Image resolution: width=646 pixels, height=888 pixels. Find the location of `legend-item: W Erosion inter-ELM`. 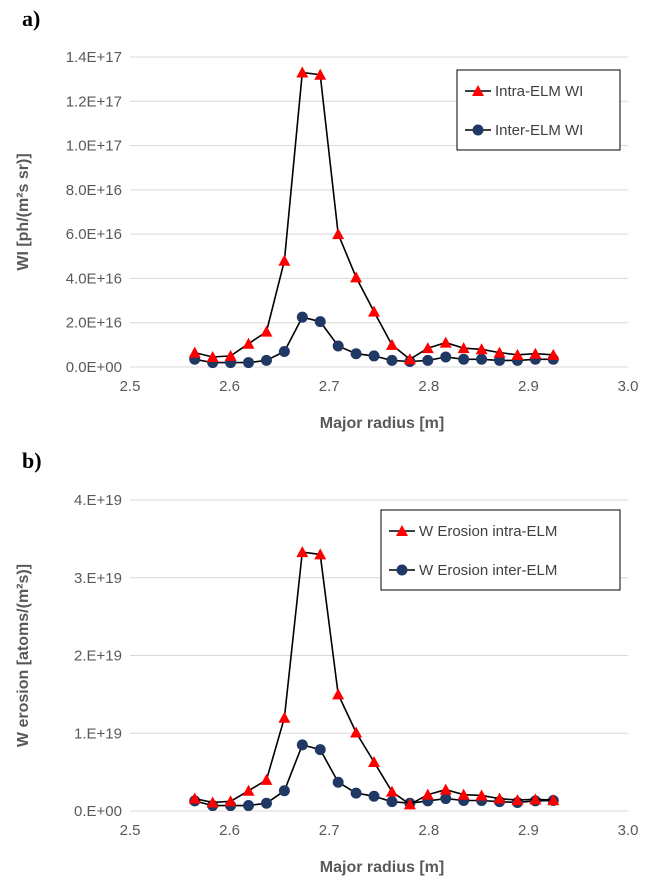

legend-item: W Erosion inter-ELM is located at coordinates (473, 570).